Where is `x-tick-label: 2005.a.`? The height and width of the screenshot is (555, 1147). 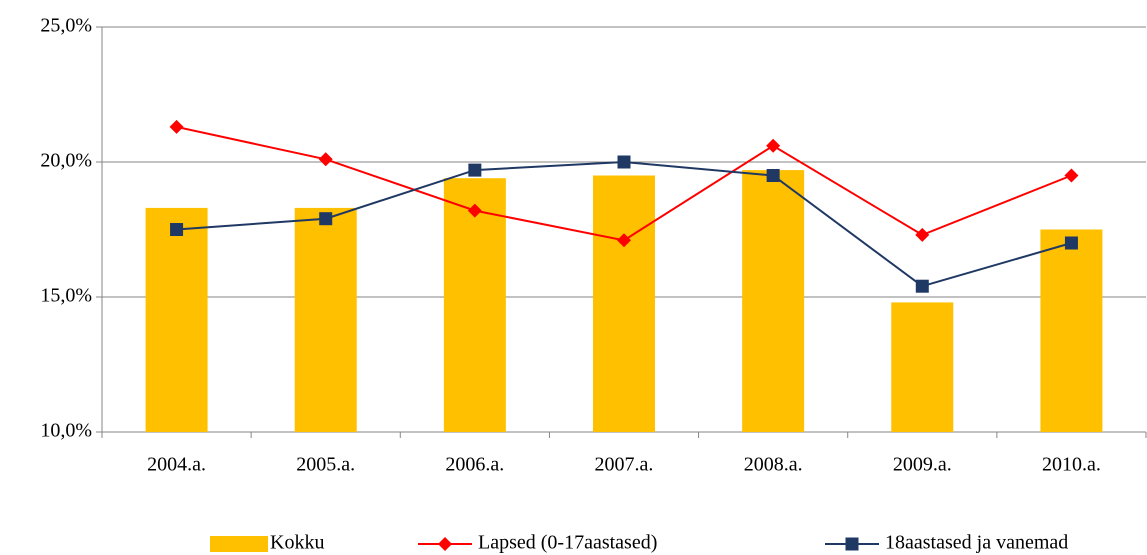
x-tick-label: 2005.a. is located at coordinates (325, 465).